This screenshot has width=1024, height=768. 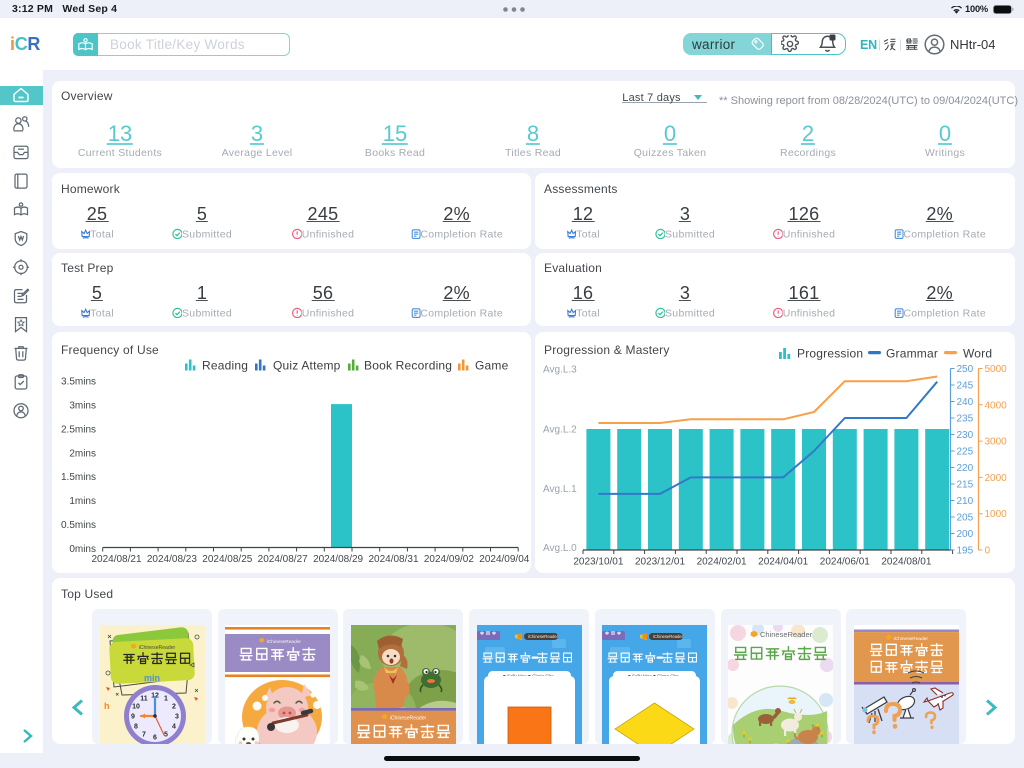 I want to click on svg-text: 2024/09/04, so click(x=504, y=559).